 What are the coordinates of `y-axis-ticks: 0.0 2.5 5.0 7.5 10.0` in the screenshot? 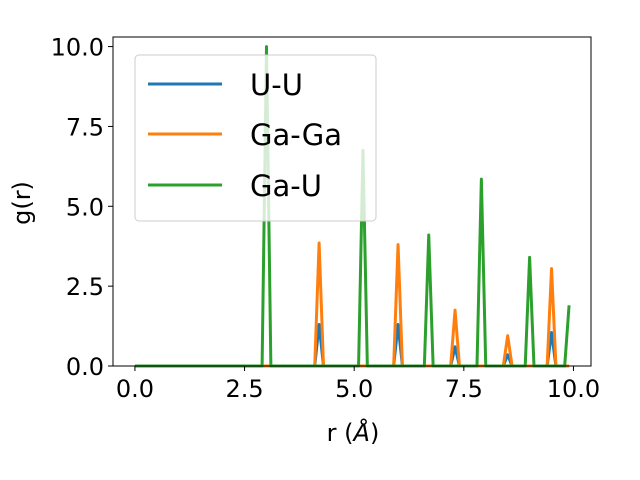 It's located at (82, 207).